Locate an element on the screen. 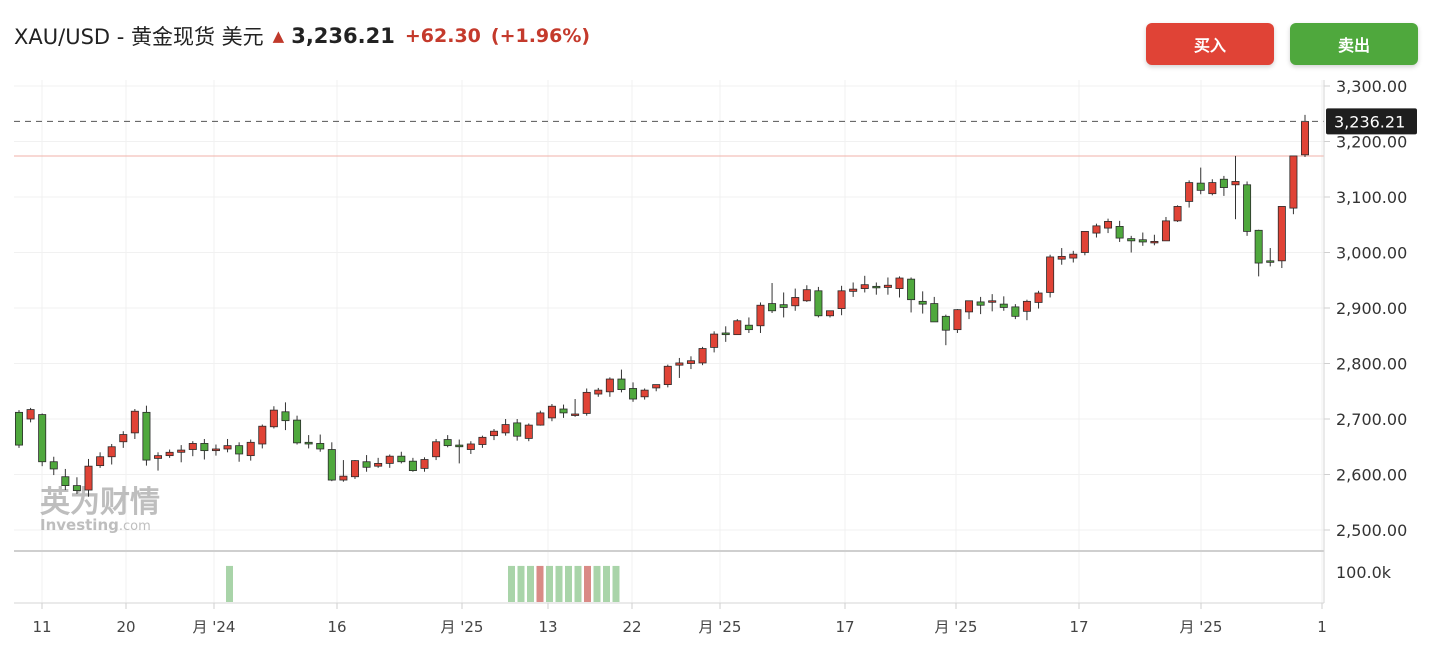 The image size is (1440, 646). x-tick-label: 1 is located at coordinates (1322, 627).